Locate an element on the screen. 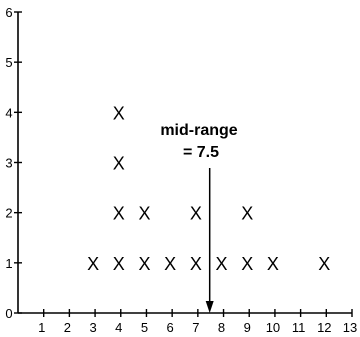 This screenshot has width=360, height=337. x-ticks: 1 2 3 4 5 6 7 8 9 10 11 12 13 is located at coordinates (197, 322).